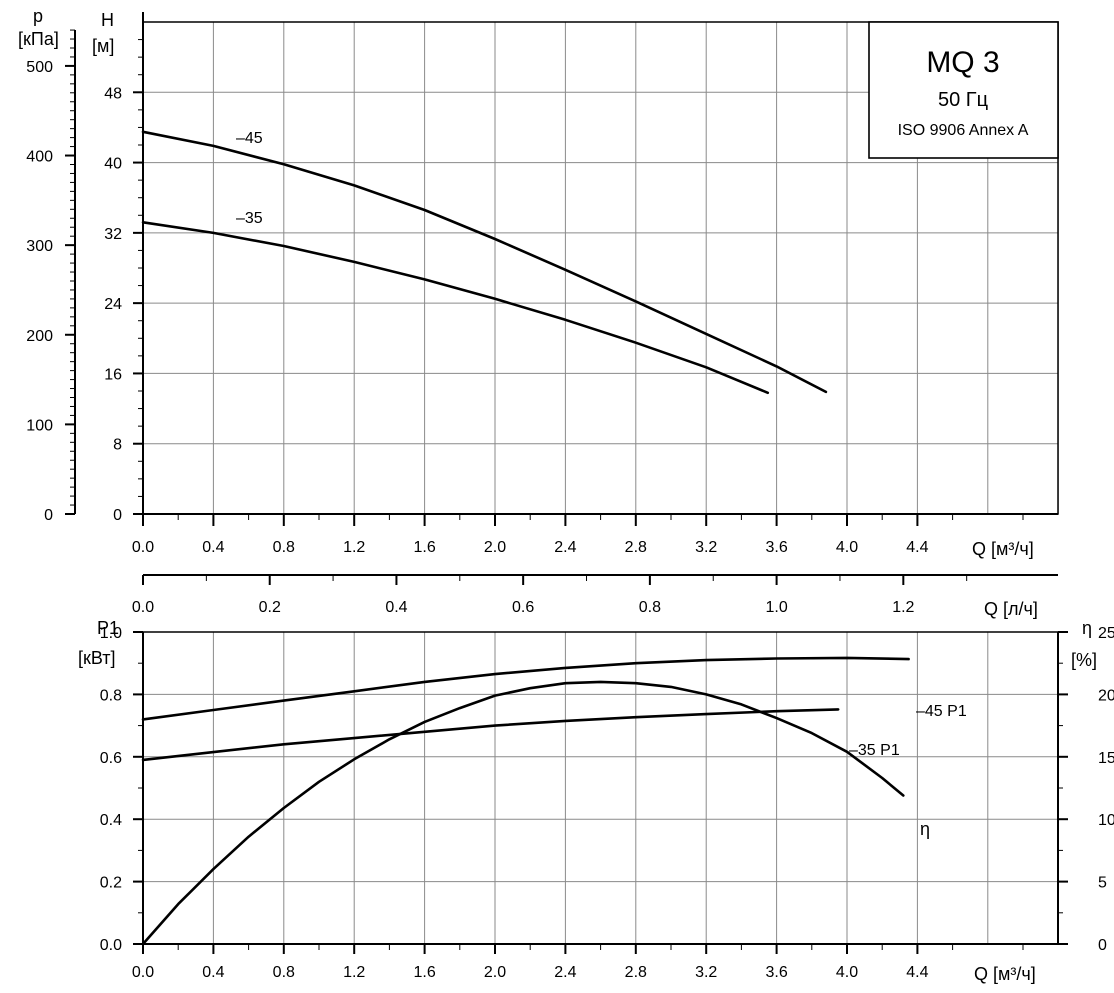 This screenshot has height=993, width=1114. What do you see at coordinates (111, 758) in the screenshot?
I see `p1-axis-tick-label: 0.6` at bounding box center [111, 758].